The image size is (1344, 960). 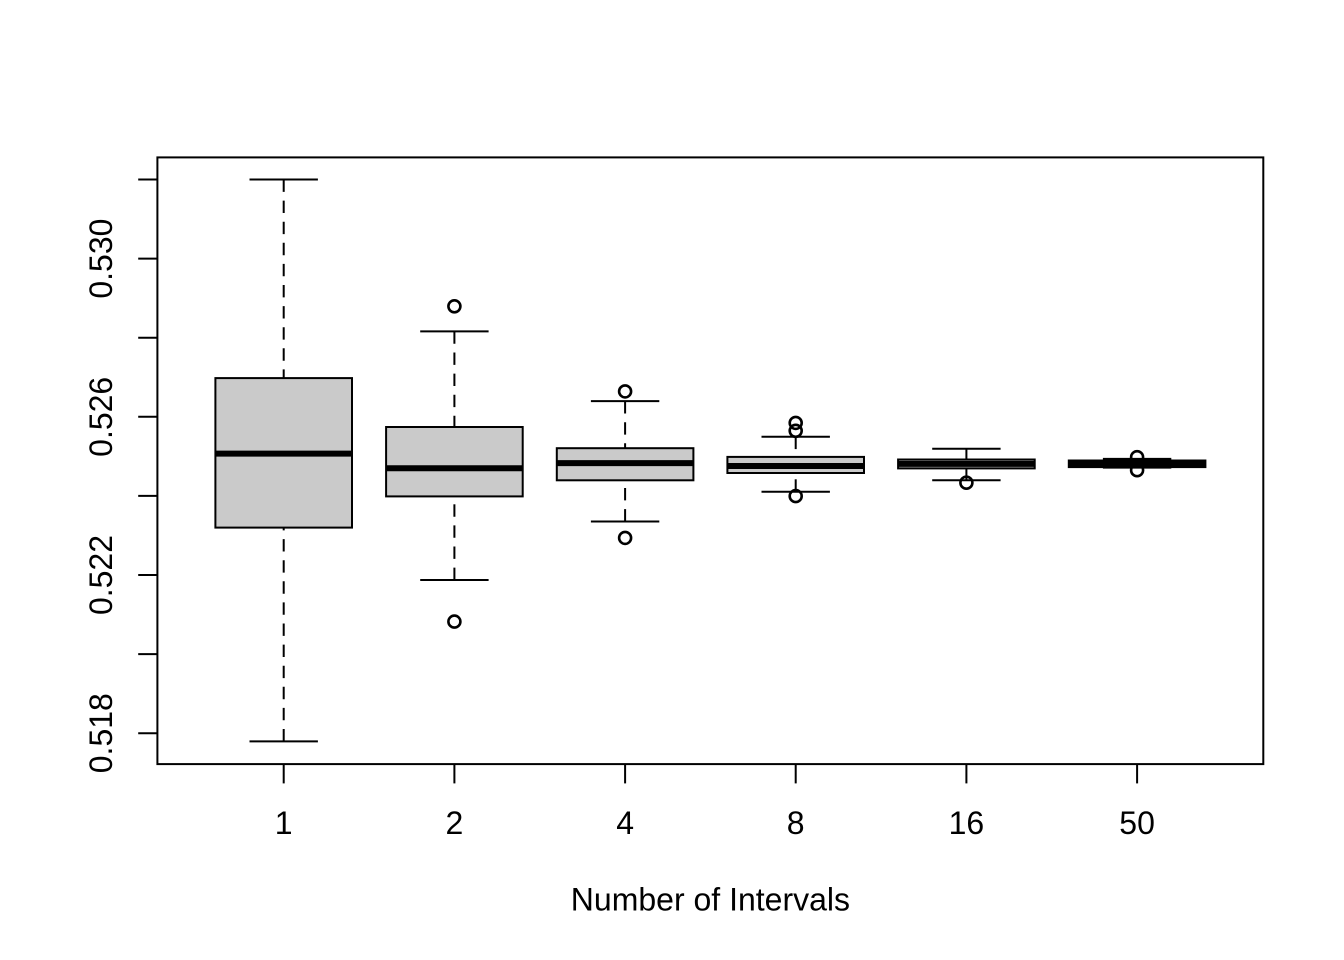 What do you see at coordinates (710, 900) in the screenshot?
I see `svg-text: Number of Intervals` at bounding box center [710, 900].